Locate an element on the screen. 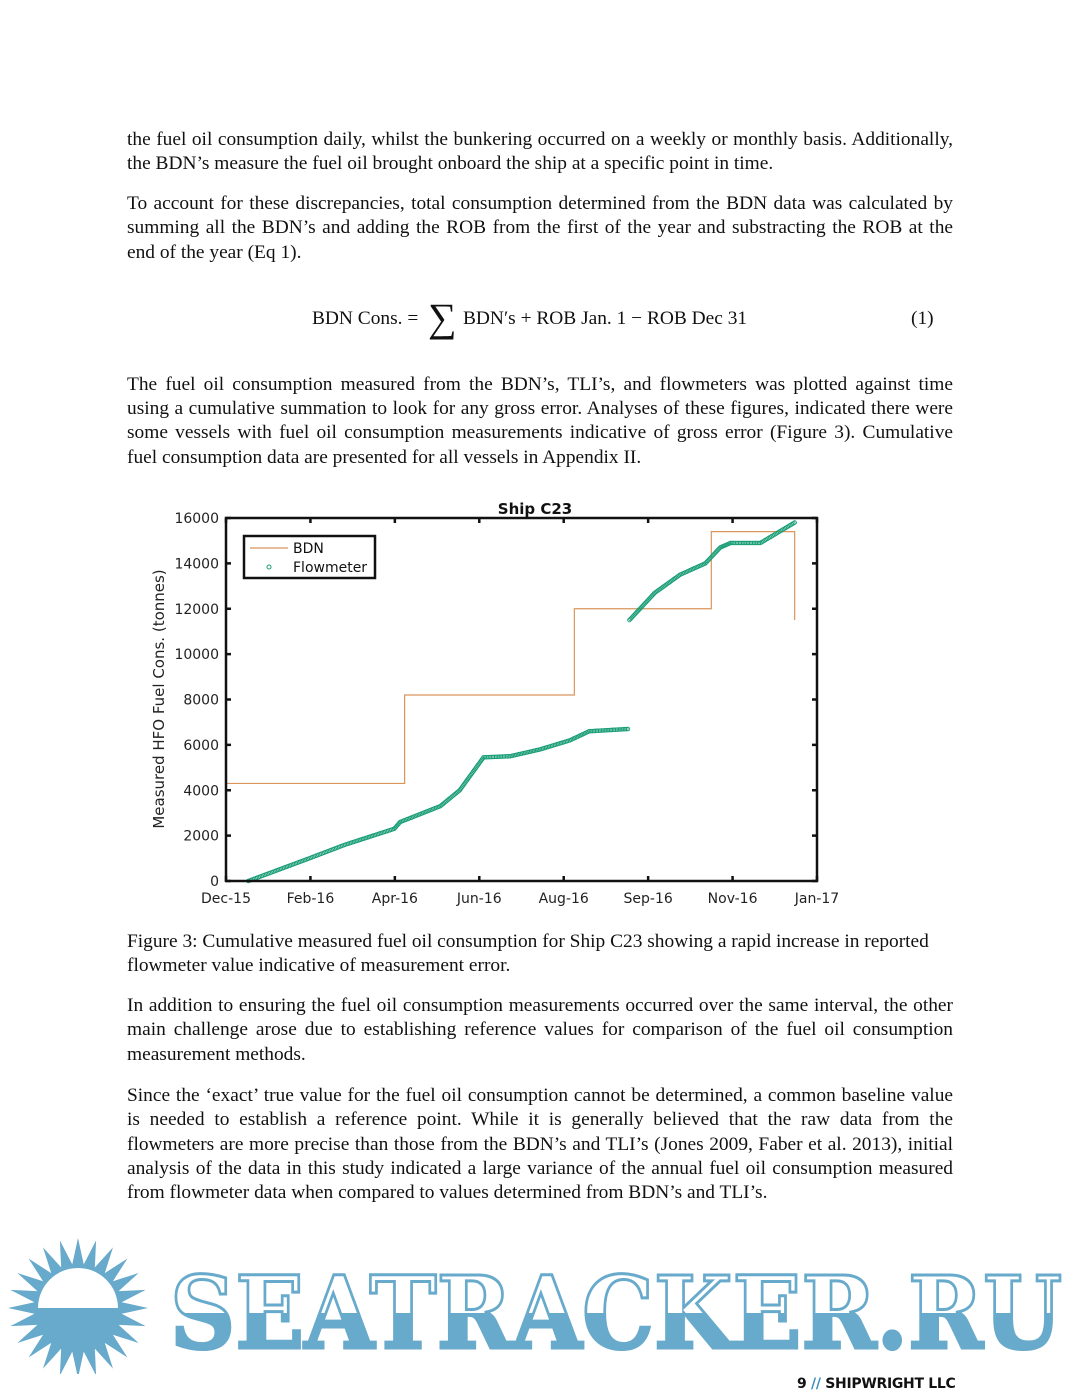  sun-logo-icon is located at coordinates (78, 1306).